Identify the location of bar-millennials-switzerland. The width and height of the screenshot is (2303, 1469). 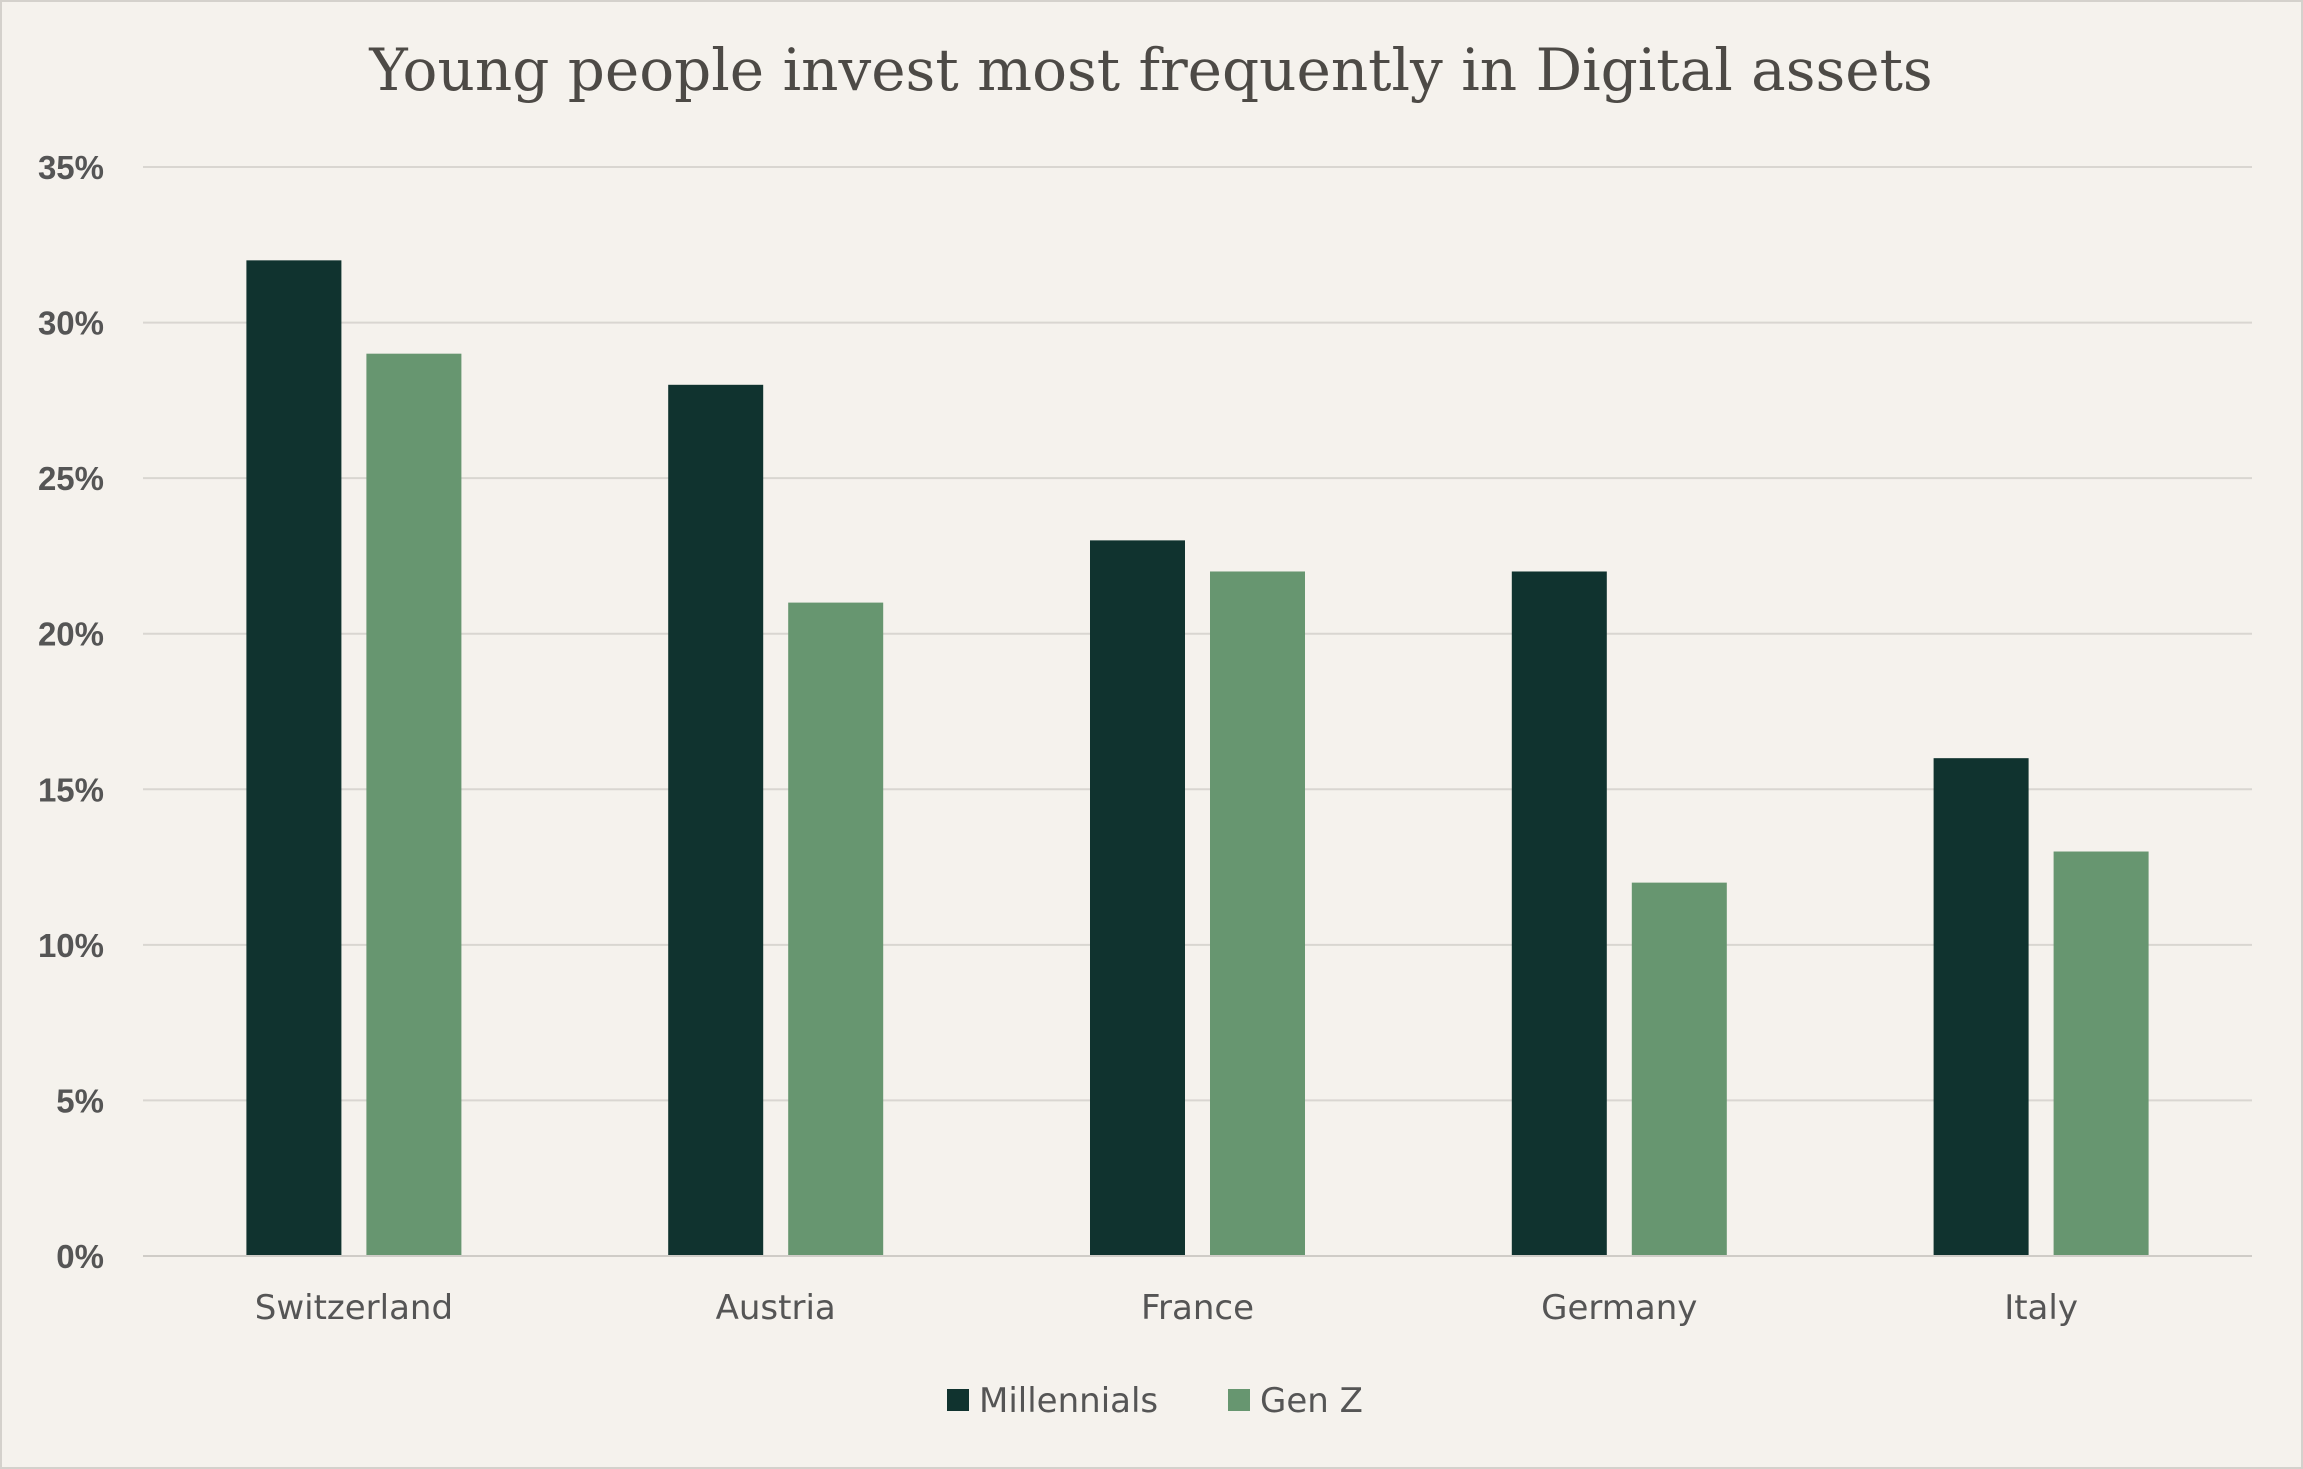
(294, 758).